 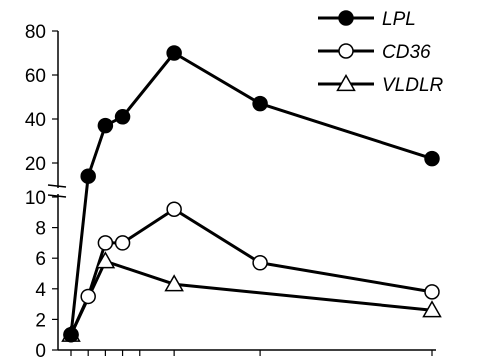 I want to click on legend-marker-vldlr, so click(x=346, y=82).